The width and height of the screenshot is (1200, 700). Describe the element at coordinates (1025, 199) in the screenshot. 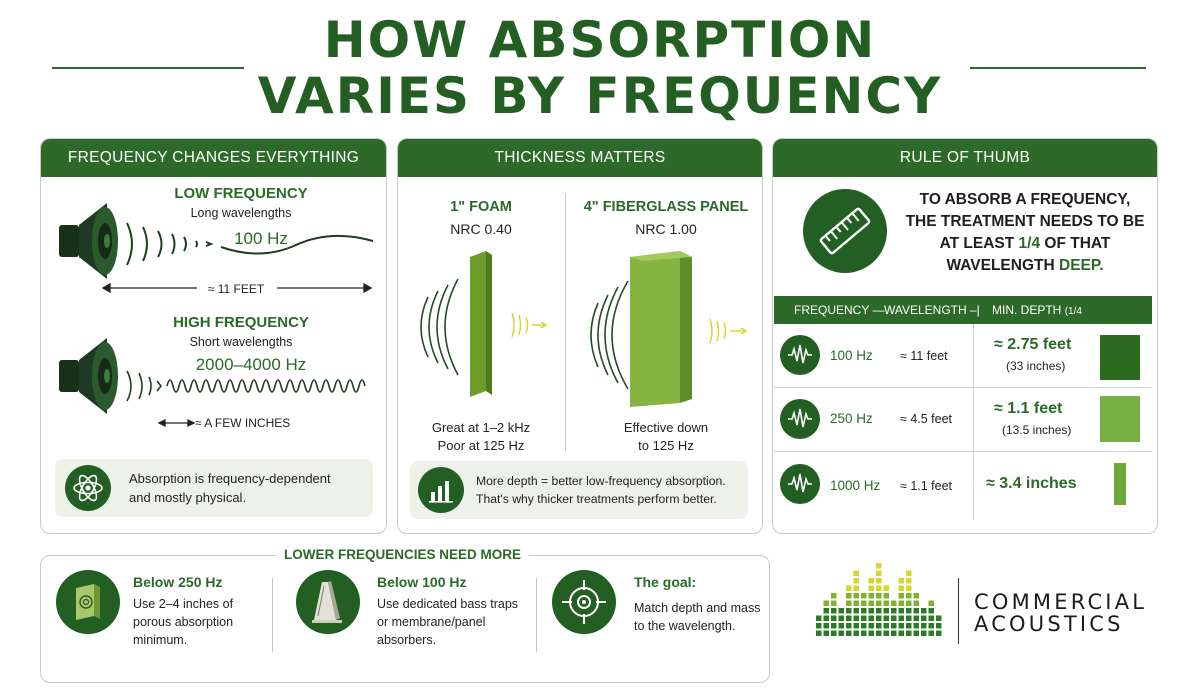

I see `rule-statement-line1: TO ABSORB A FREQUENCY,` at that location.